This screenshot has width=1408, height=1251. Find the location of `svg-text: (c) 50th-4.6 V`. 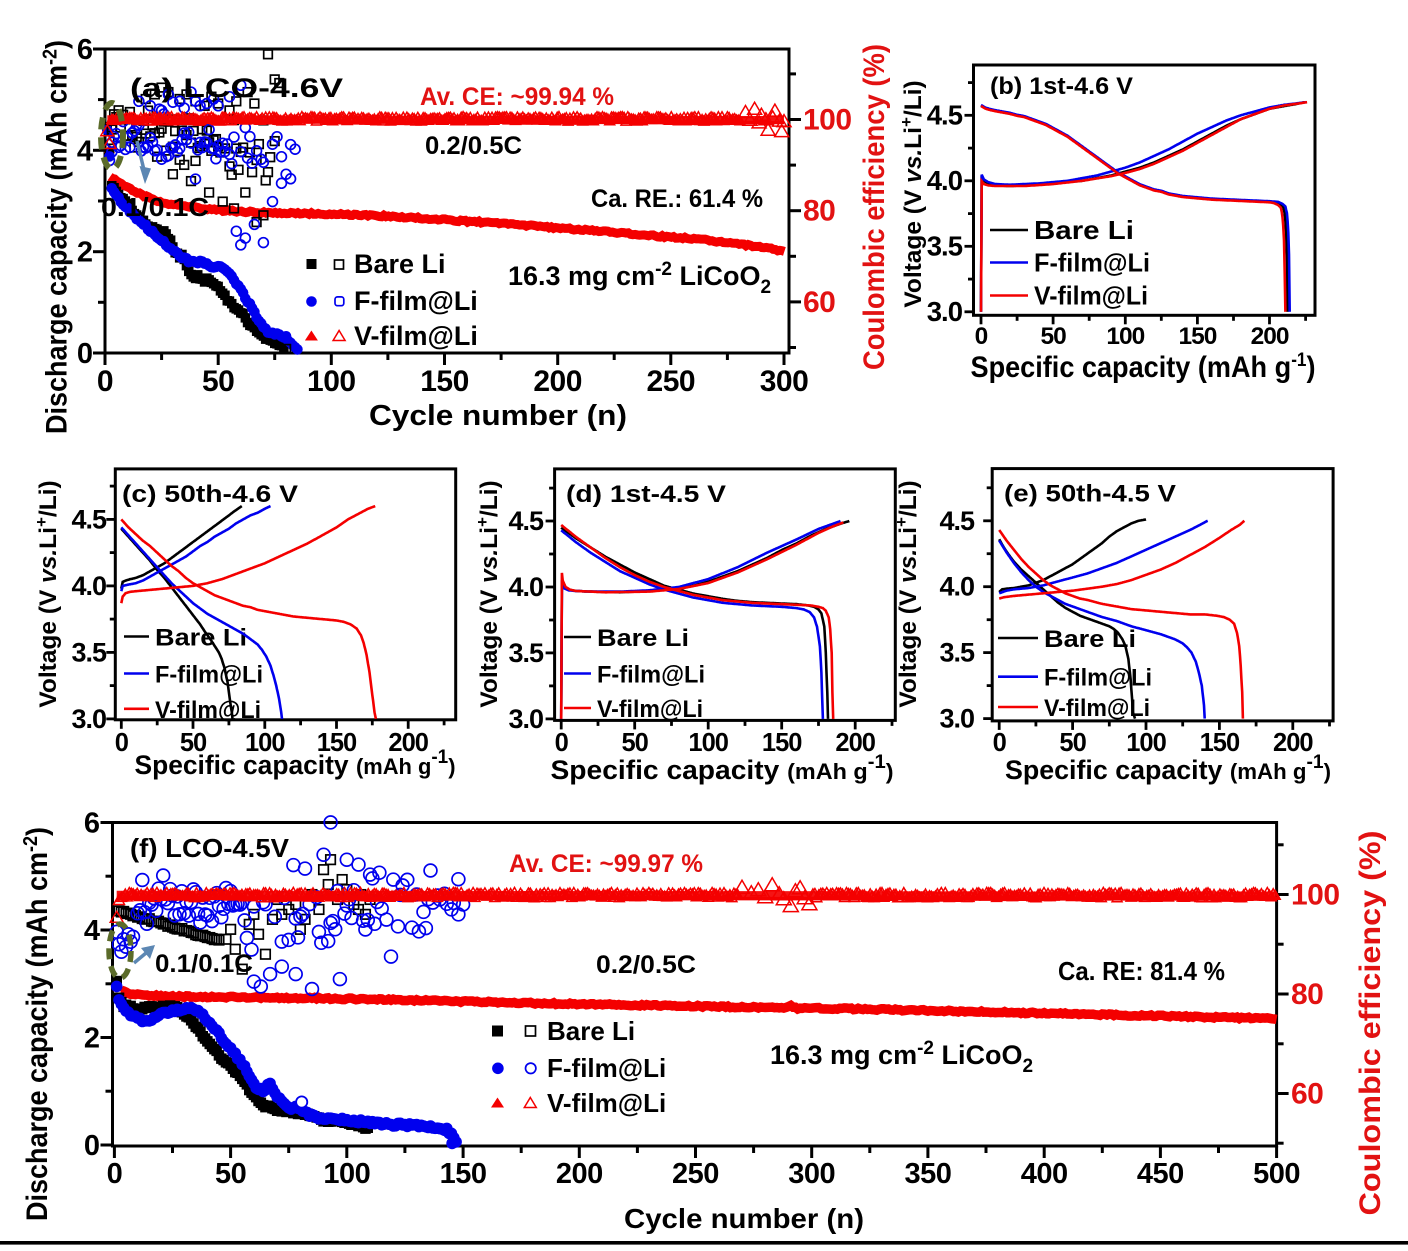

svg-text: (c) 50th-4.6 V is located at coordinates (210, 494).